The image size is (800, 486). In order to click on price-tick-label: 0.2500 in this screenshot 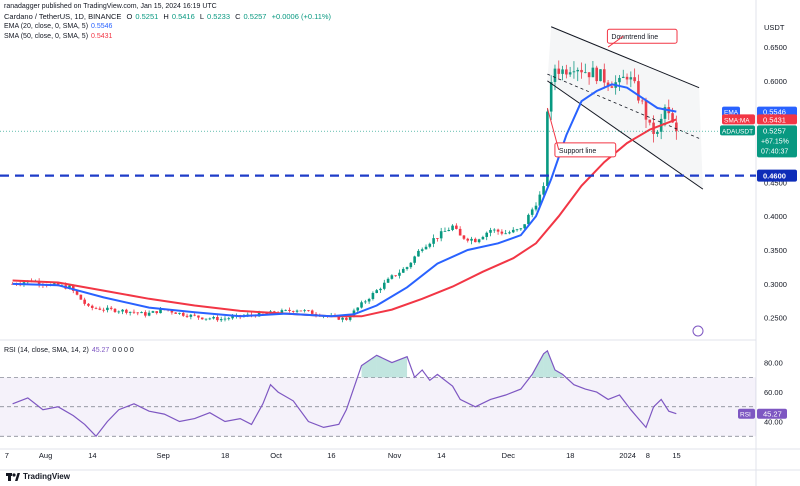, I will do `click(775, 318)`.